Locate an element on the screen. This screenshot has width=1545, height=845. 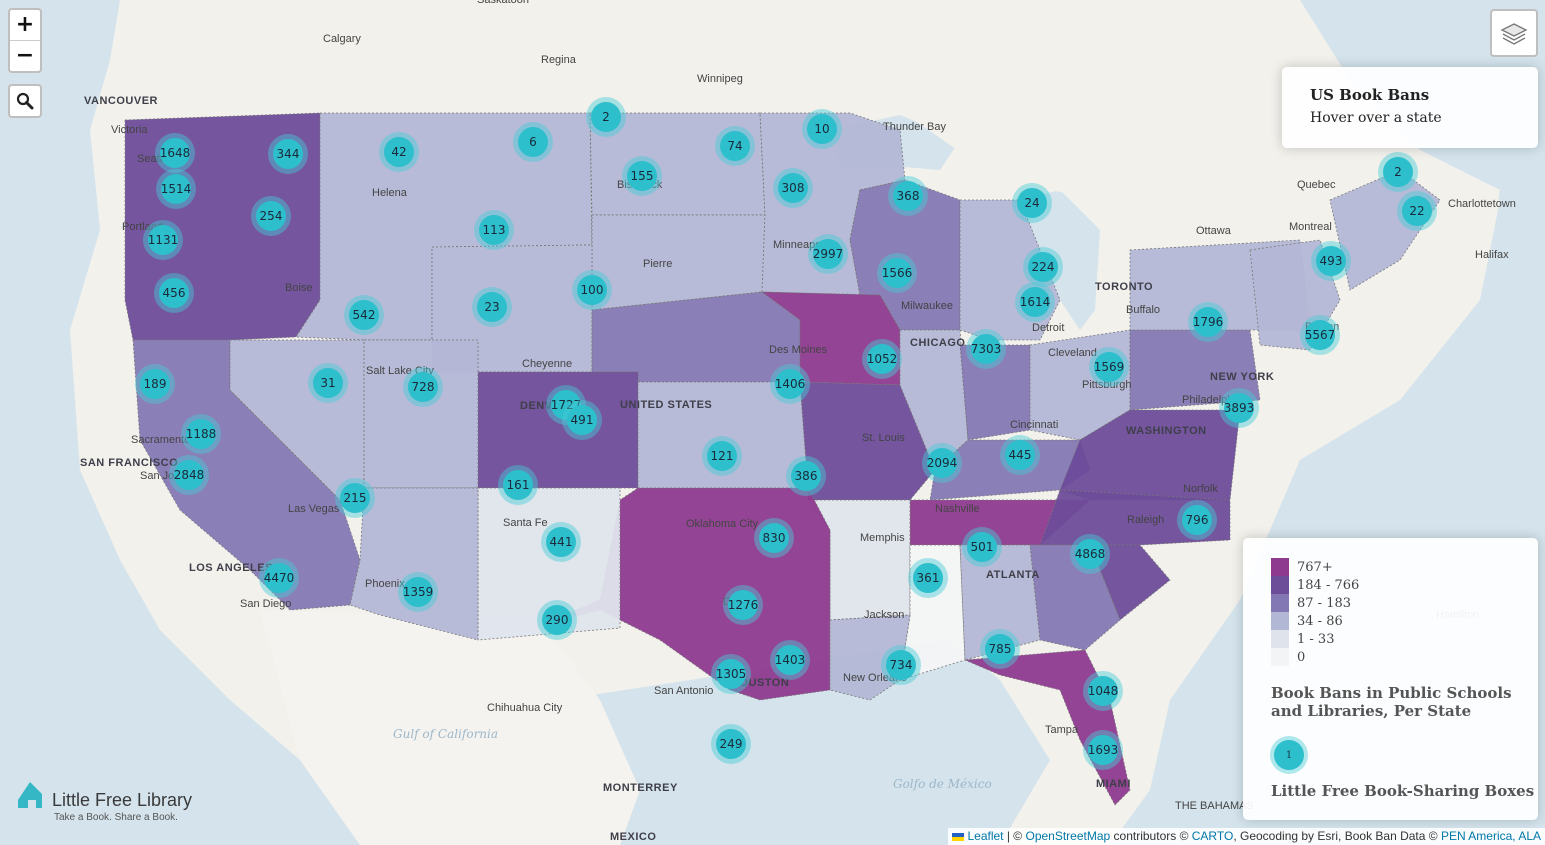
cluster-marker: 1614 is located at coordinates (1035, 302).